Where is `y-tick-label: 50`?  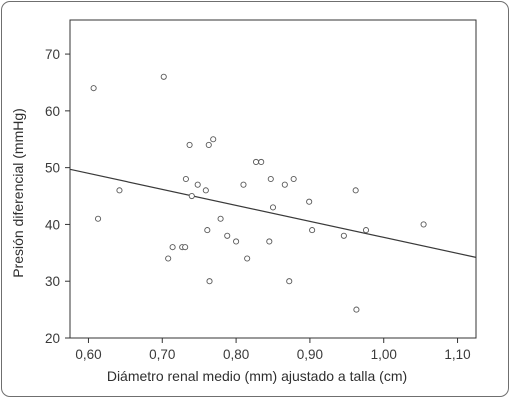
y-tick-label: 50 is located at coordinates (52, 168).